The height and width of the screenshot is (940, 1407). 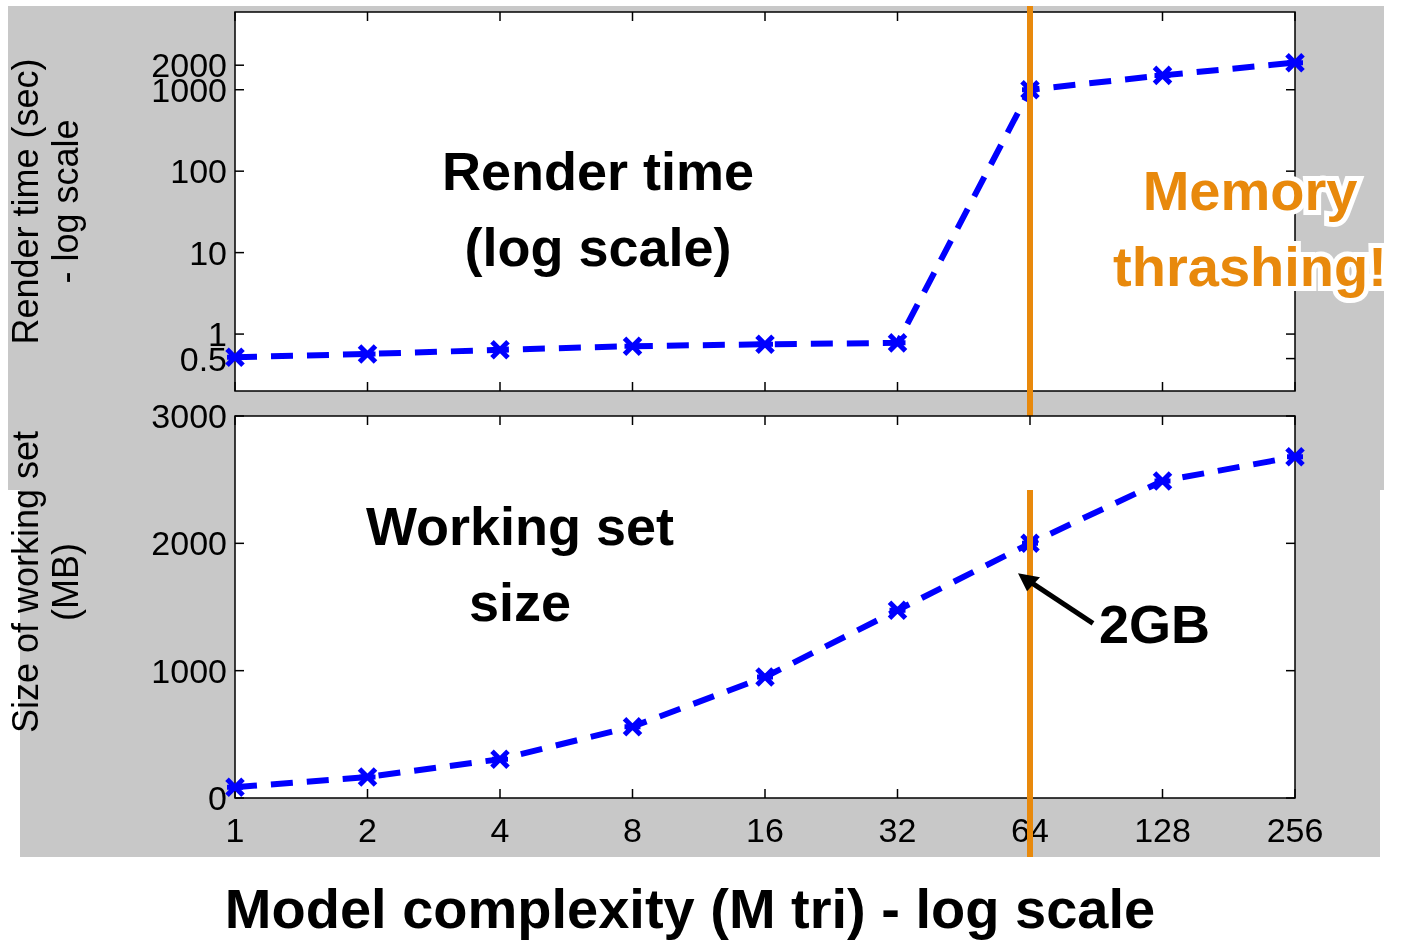 What do you see at coordinates (198, 171) in the screenshot?
I see `y-tick-label: 100` at bounding box center [198, 171].